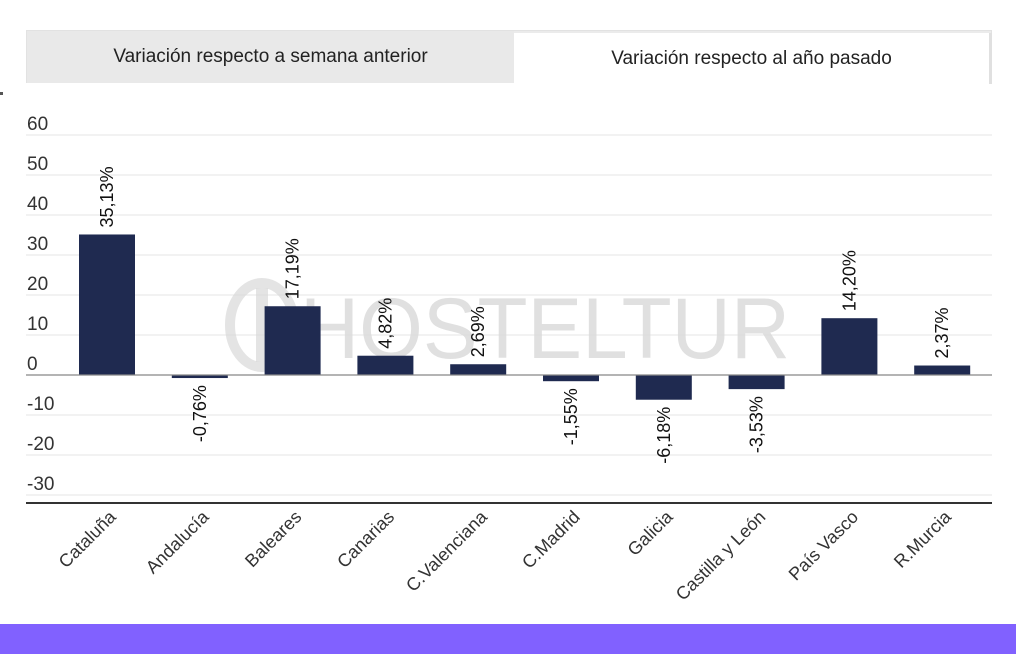  Describe the element at coordinates (757, 424) in the screenshot. I see `data-label: -3,53%` at that location.